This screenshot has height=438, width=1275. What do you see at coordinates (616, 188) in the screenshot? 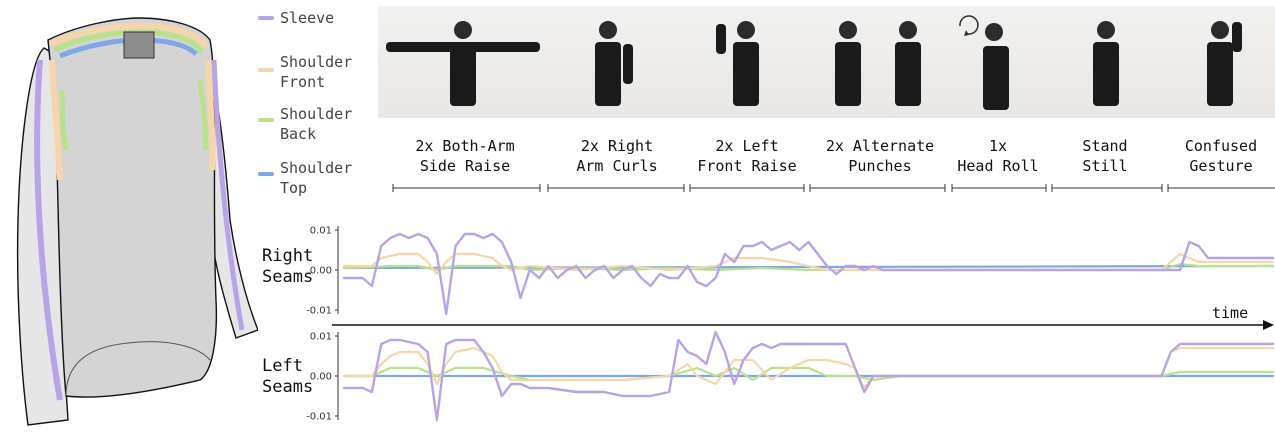
I see `bracket-arm-curls` at bounding box center [616, 188].